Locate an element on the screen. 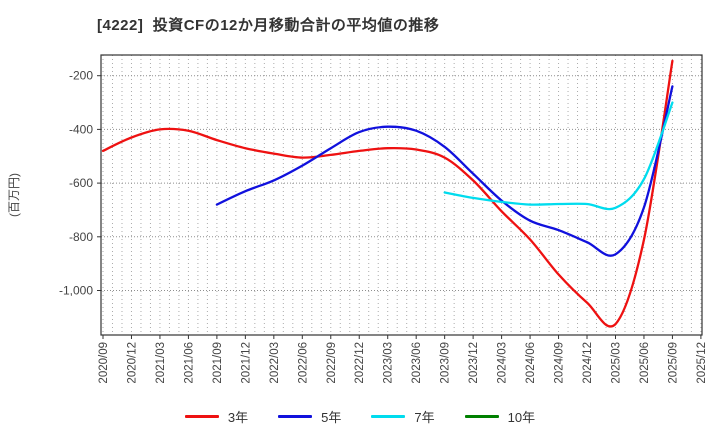 This screenshot has height=440, width=720. legend-item-3y: 3年 is located at coordinates (216, 416).